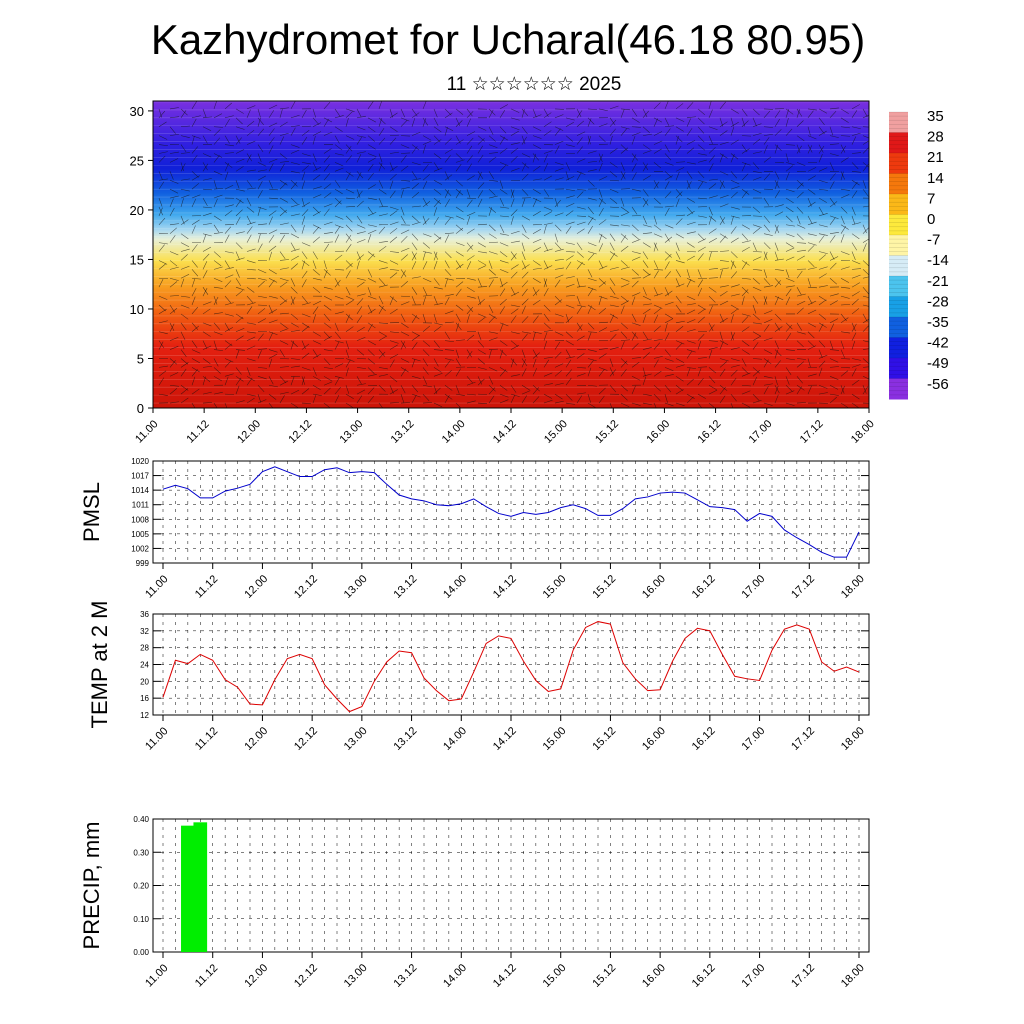  I want to click on x-tick-label: 11.12, so click(206, 738).